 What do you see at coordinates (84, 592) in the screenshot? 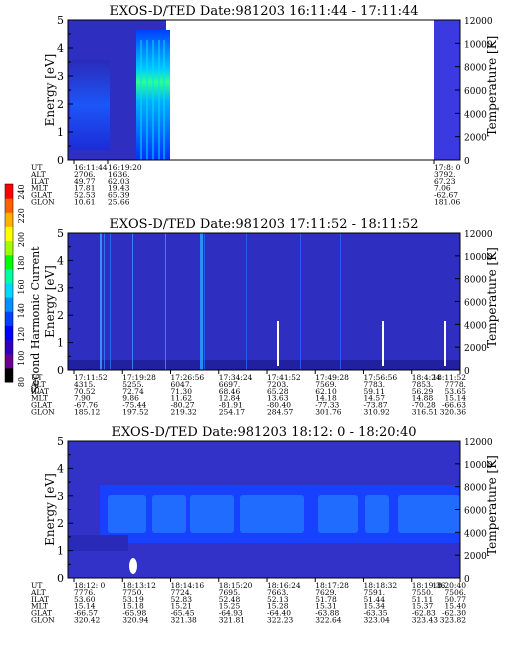
I see `panel3-orbit-value: 7776.` at bounding box center [84, 592].